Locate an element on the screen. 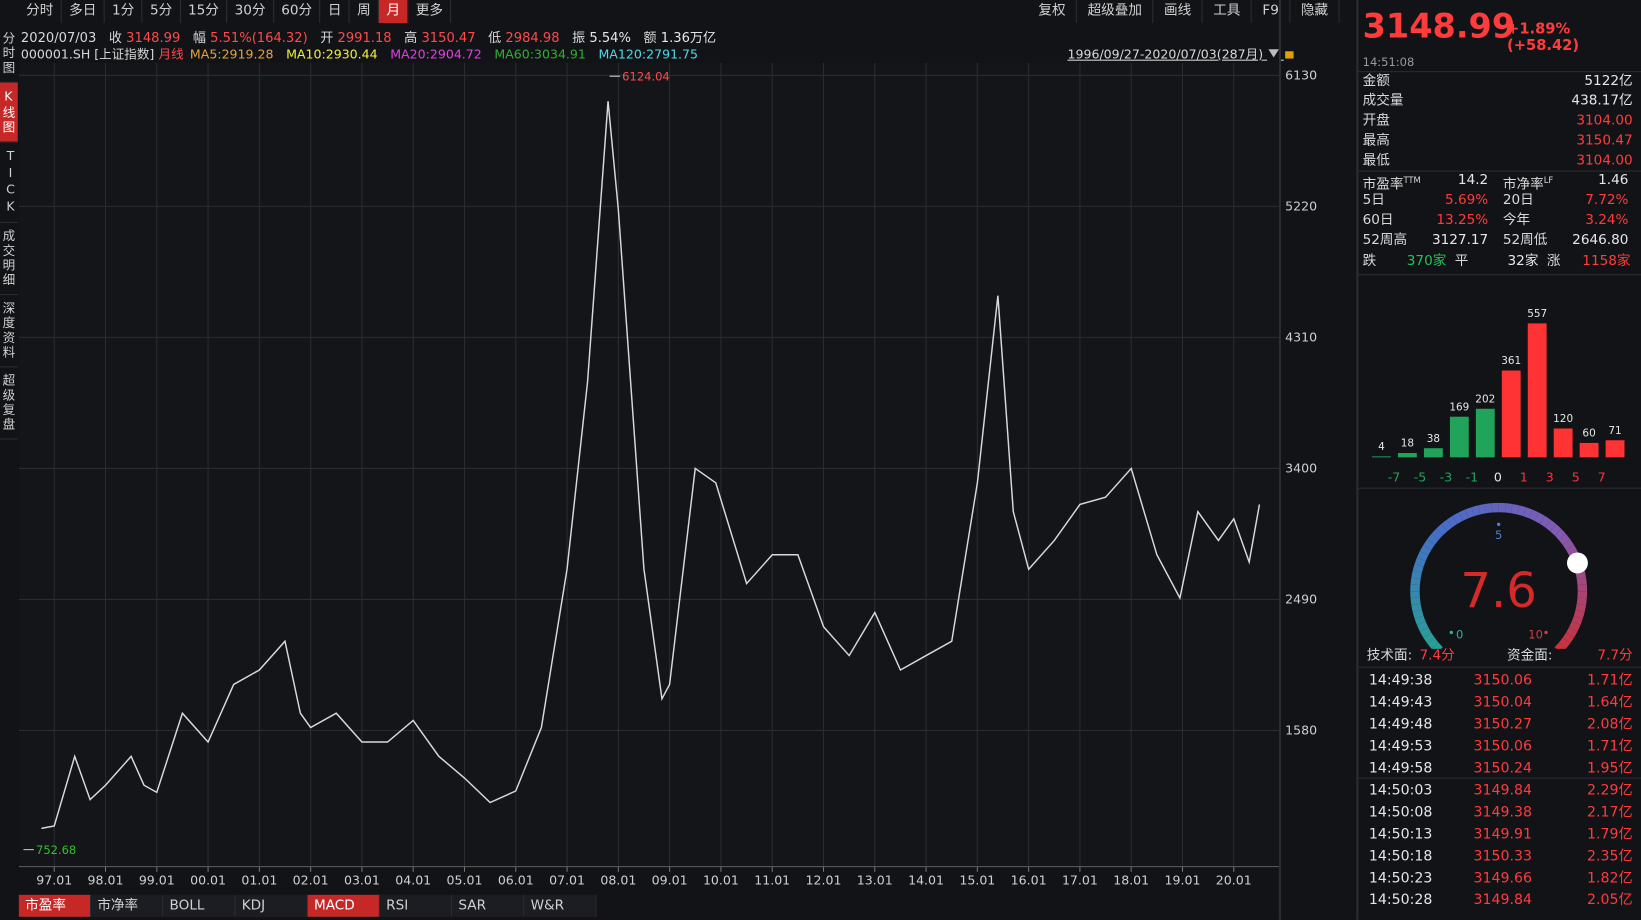  quote-label: 振 is located at coordinates (579, 37).